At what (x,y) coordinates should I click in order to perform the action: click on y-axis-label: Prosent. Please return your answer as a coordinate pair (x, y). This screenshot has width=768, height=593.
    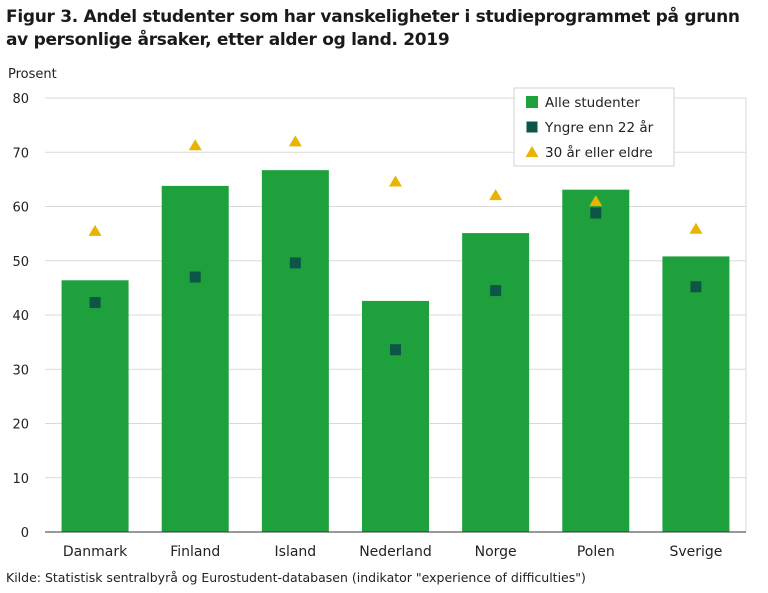
    Looking at the image, I should click on (32, 74).